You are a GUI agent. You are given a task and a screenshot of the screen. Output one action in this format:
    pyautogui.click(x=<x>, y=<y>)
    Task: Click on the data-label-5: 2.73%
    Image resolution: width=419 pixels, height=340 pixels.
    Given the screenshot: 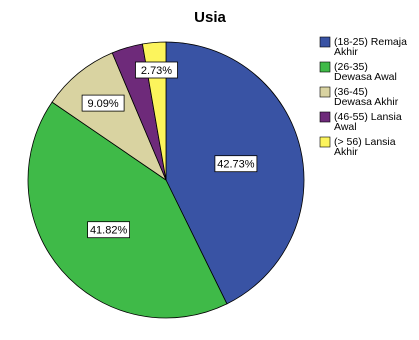 What is the action you would take?
    pyautogui.click(x=156, y=70)
    